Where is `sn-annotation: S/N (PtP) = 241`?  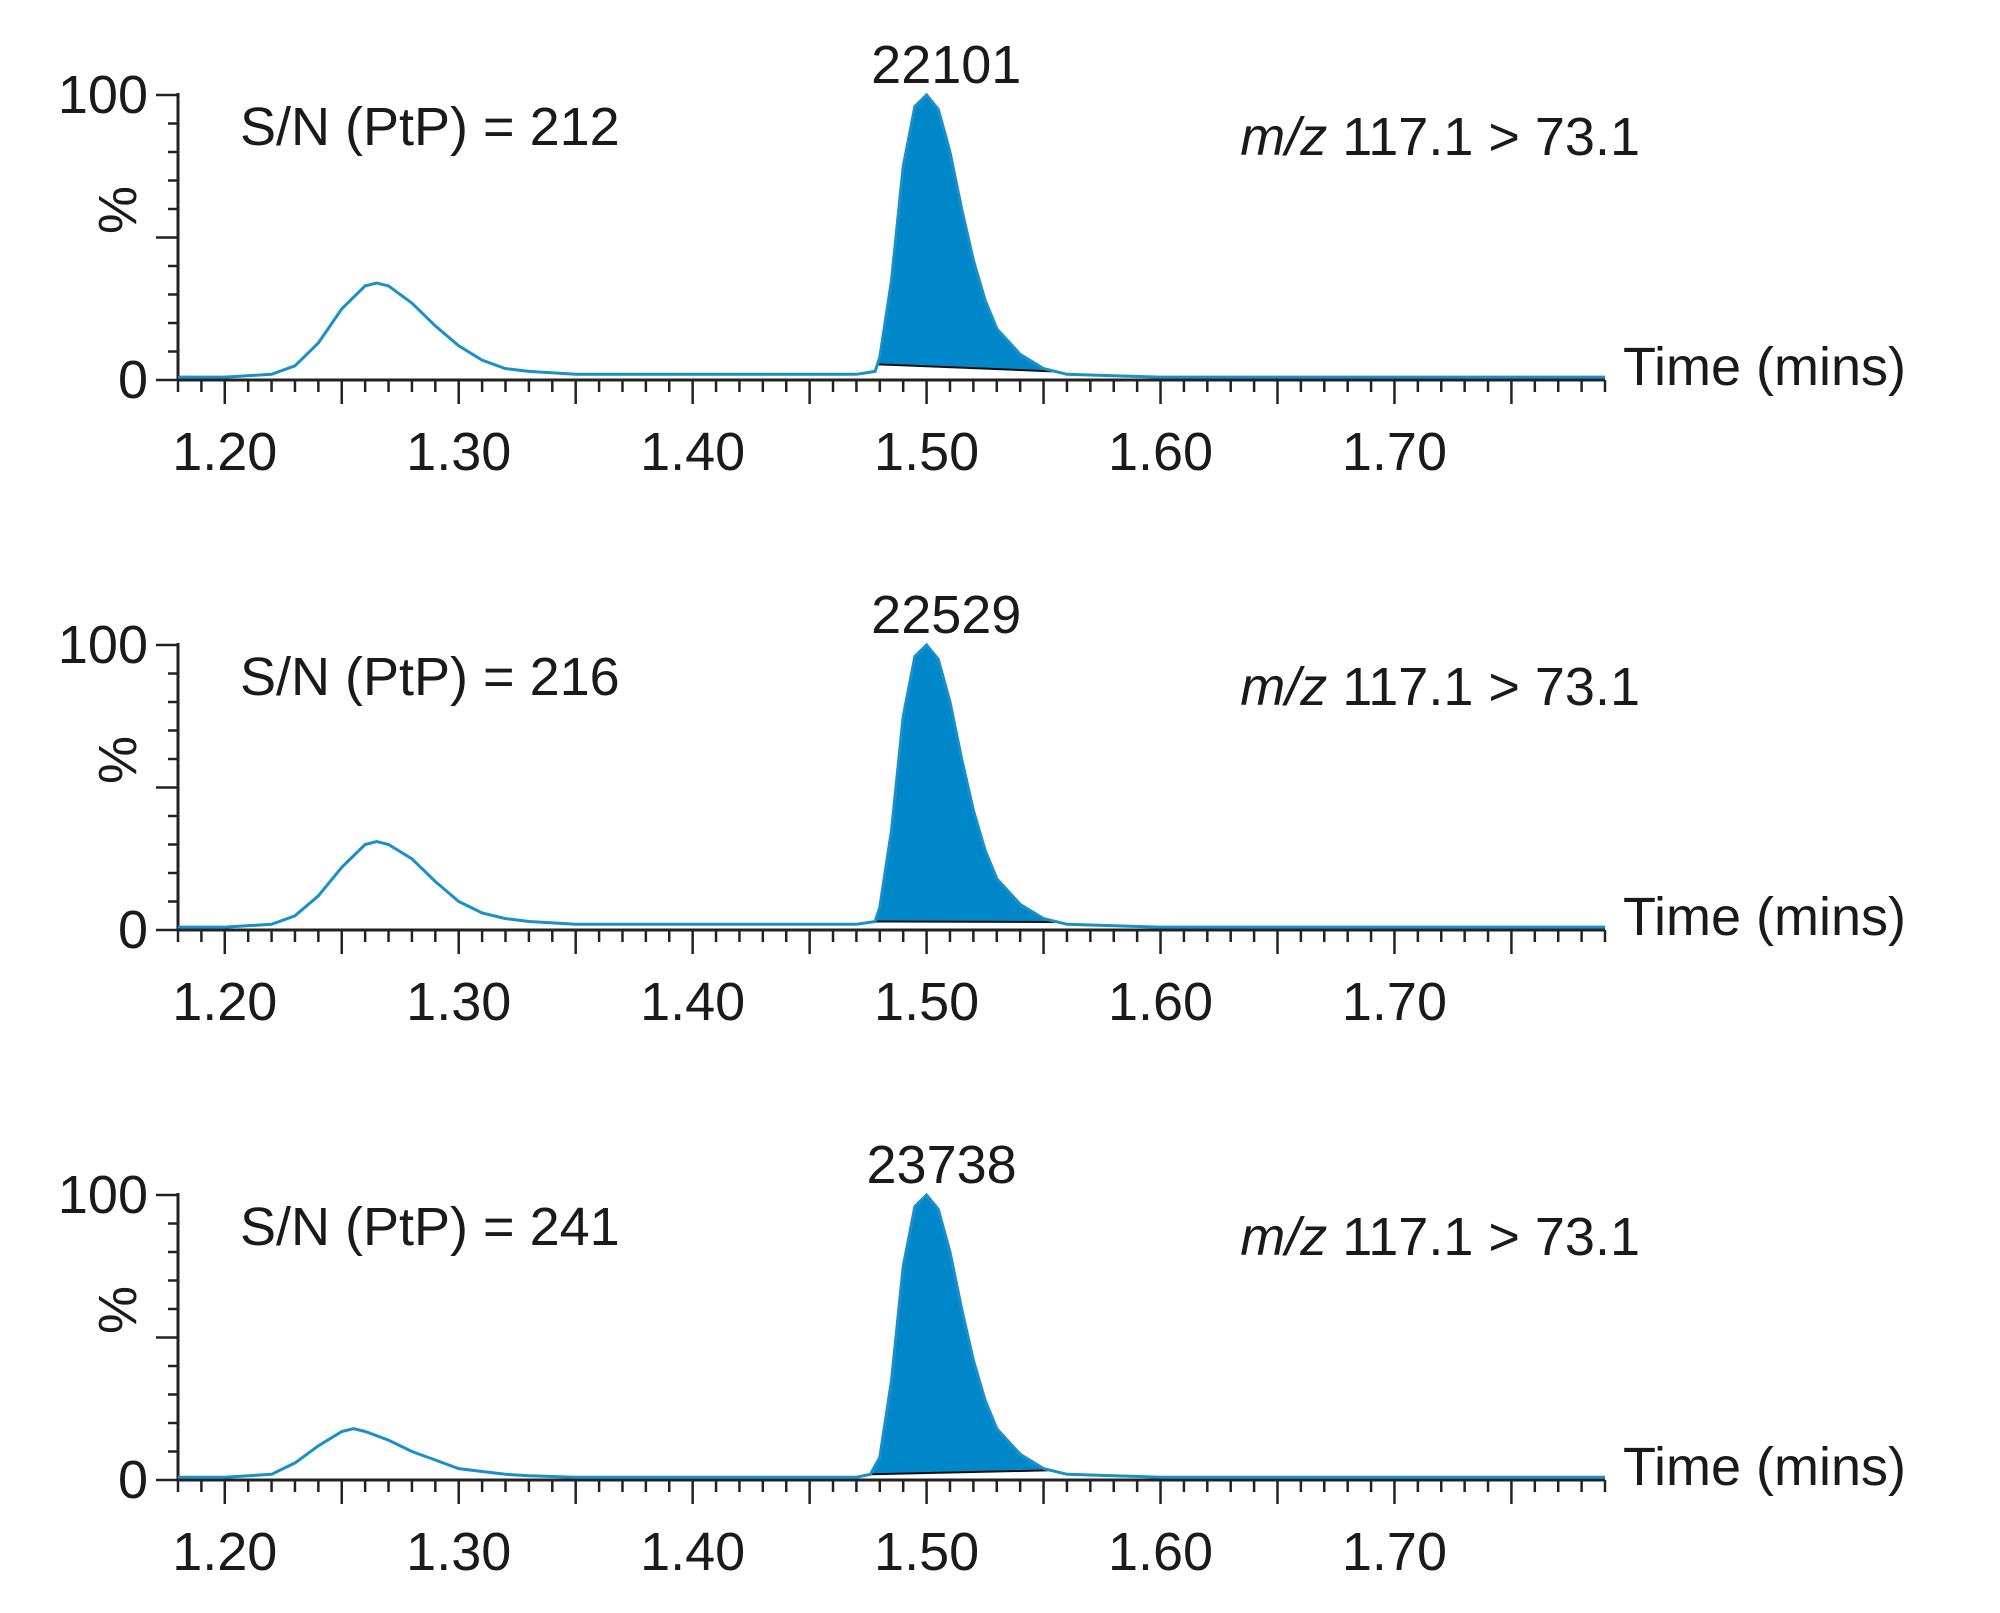 sn-annotation: S/N (PtP) = 241 is located at coordinates (430, 1227).